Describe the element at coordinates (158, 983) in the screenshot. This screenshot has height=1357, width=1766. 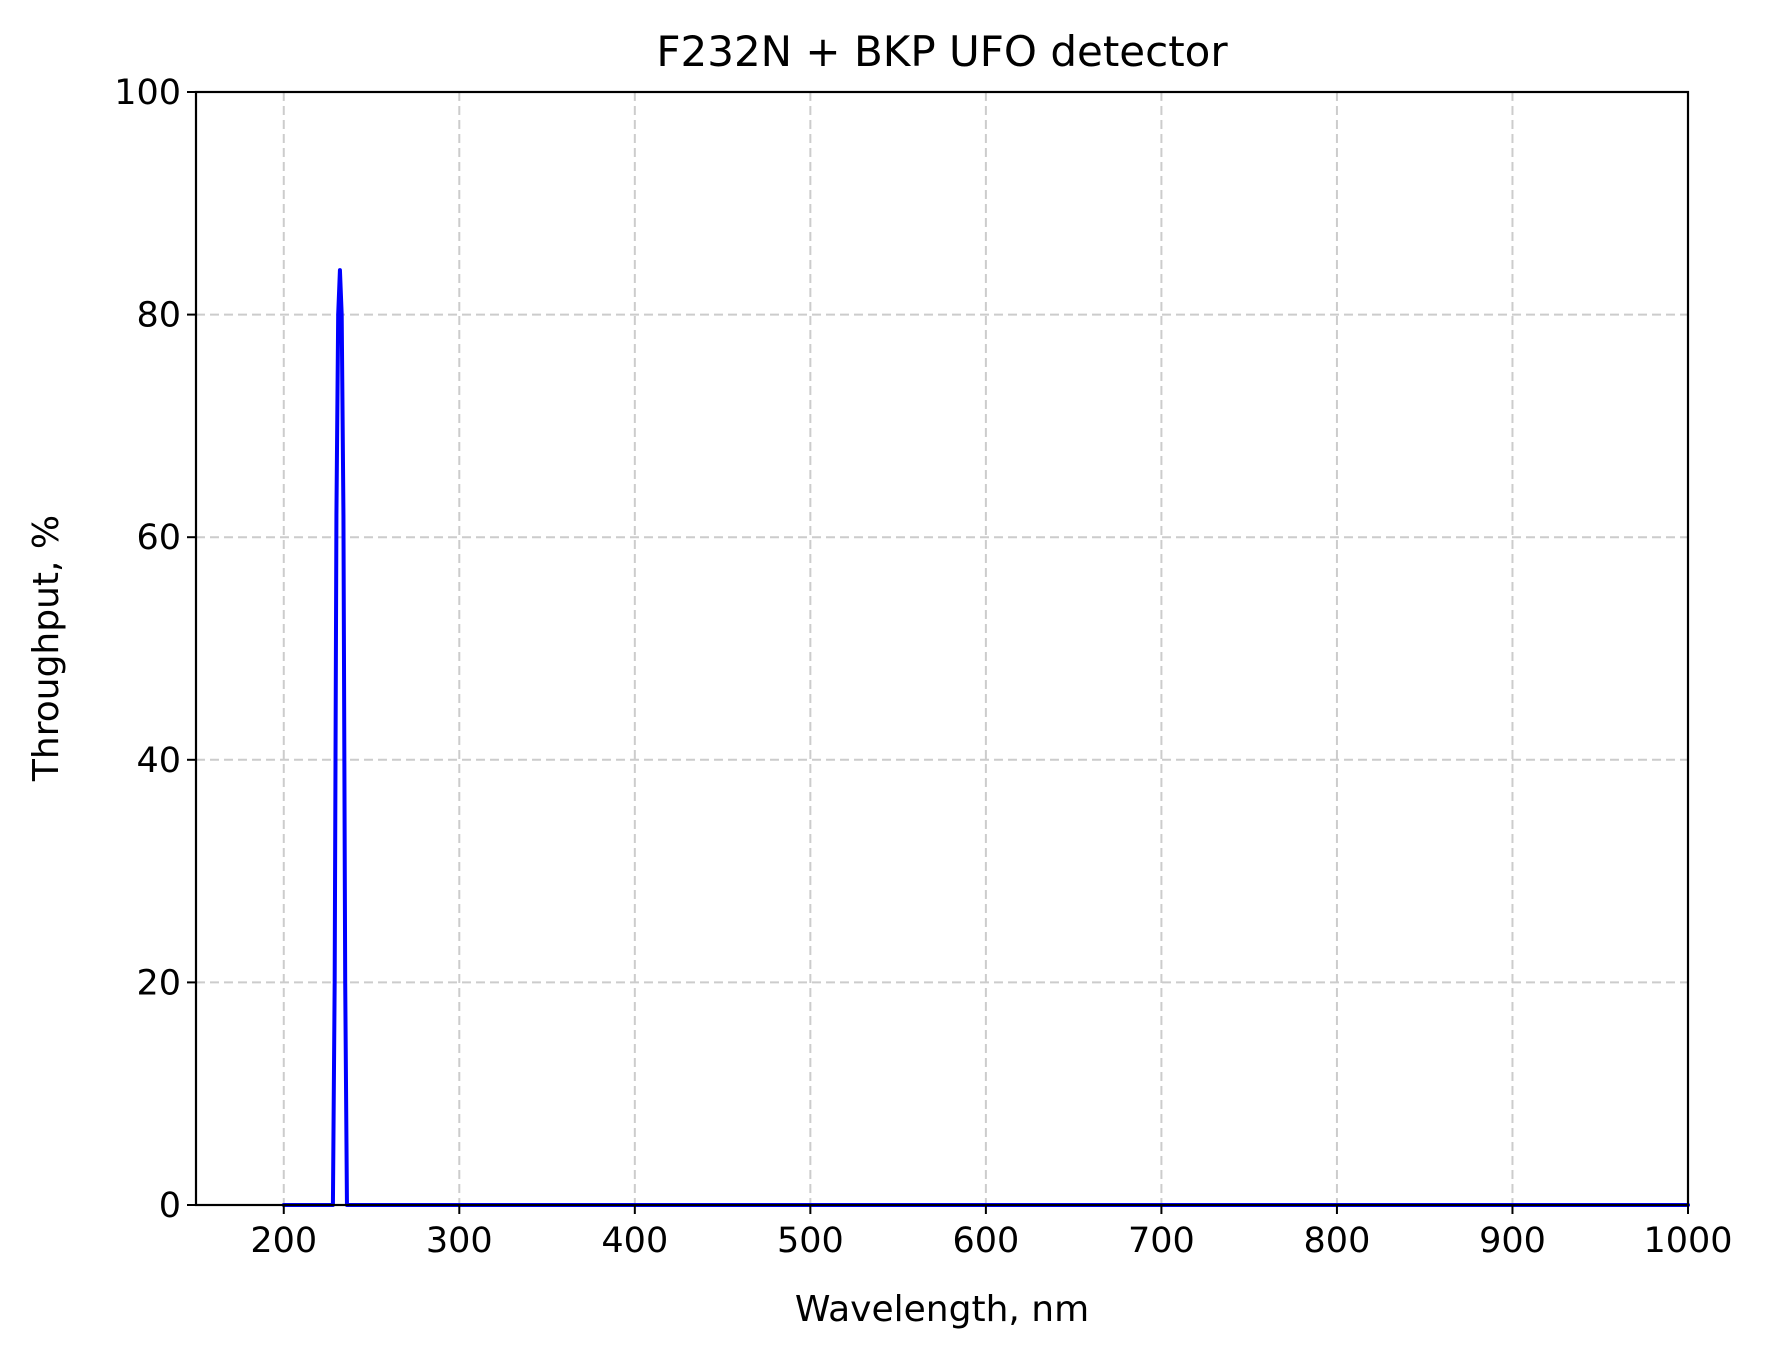
I see `y-tick-label: 20` at that location.